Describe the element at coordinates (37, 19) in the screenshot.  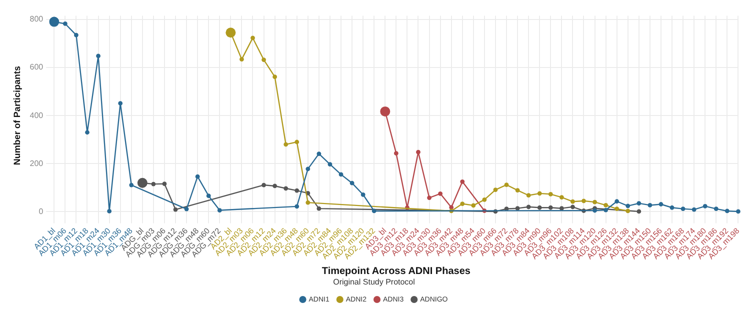
I see `y-tick-label: 800` at that location.